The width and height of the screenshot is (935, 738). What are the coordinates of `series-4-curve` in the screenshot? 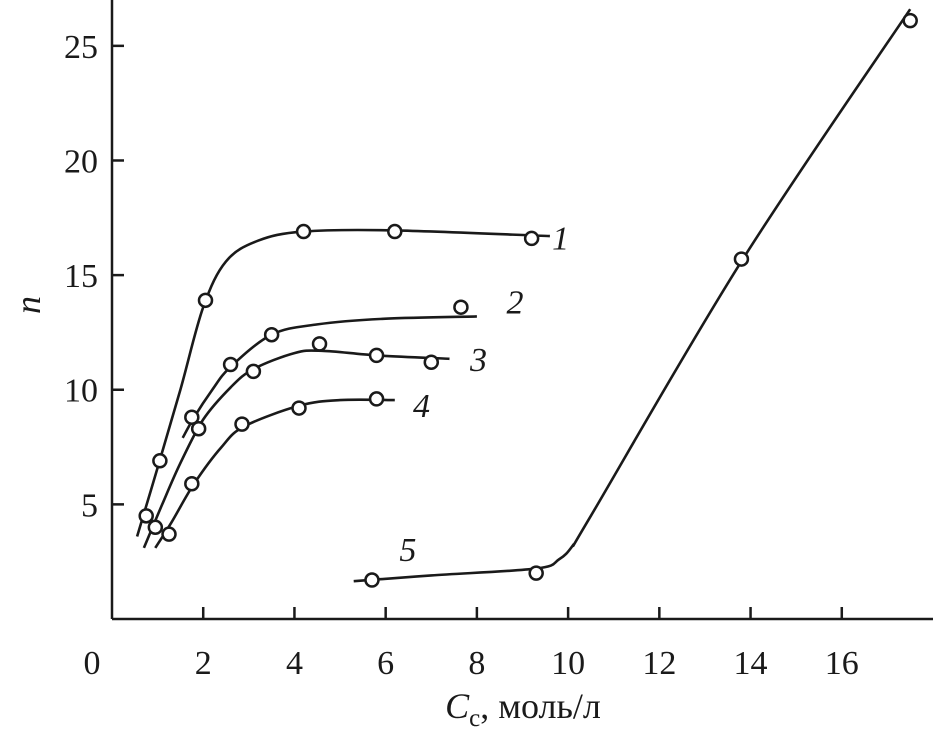 It's located at (274, 473).